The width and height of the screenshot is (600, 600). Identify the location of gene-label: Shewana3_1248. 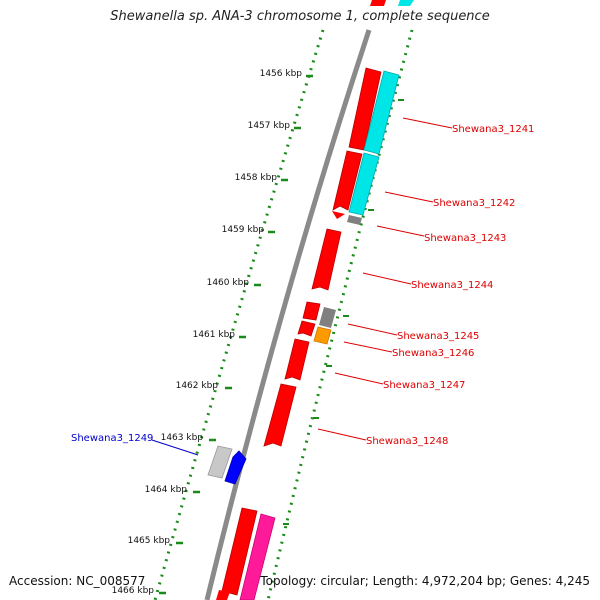
(407, 441).